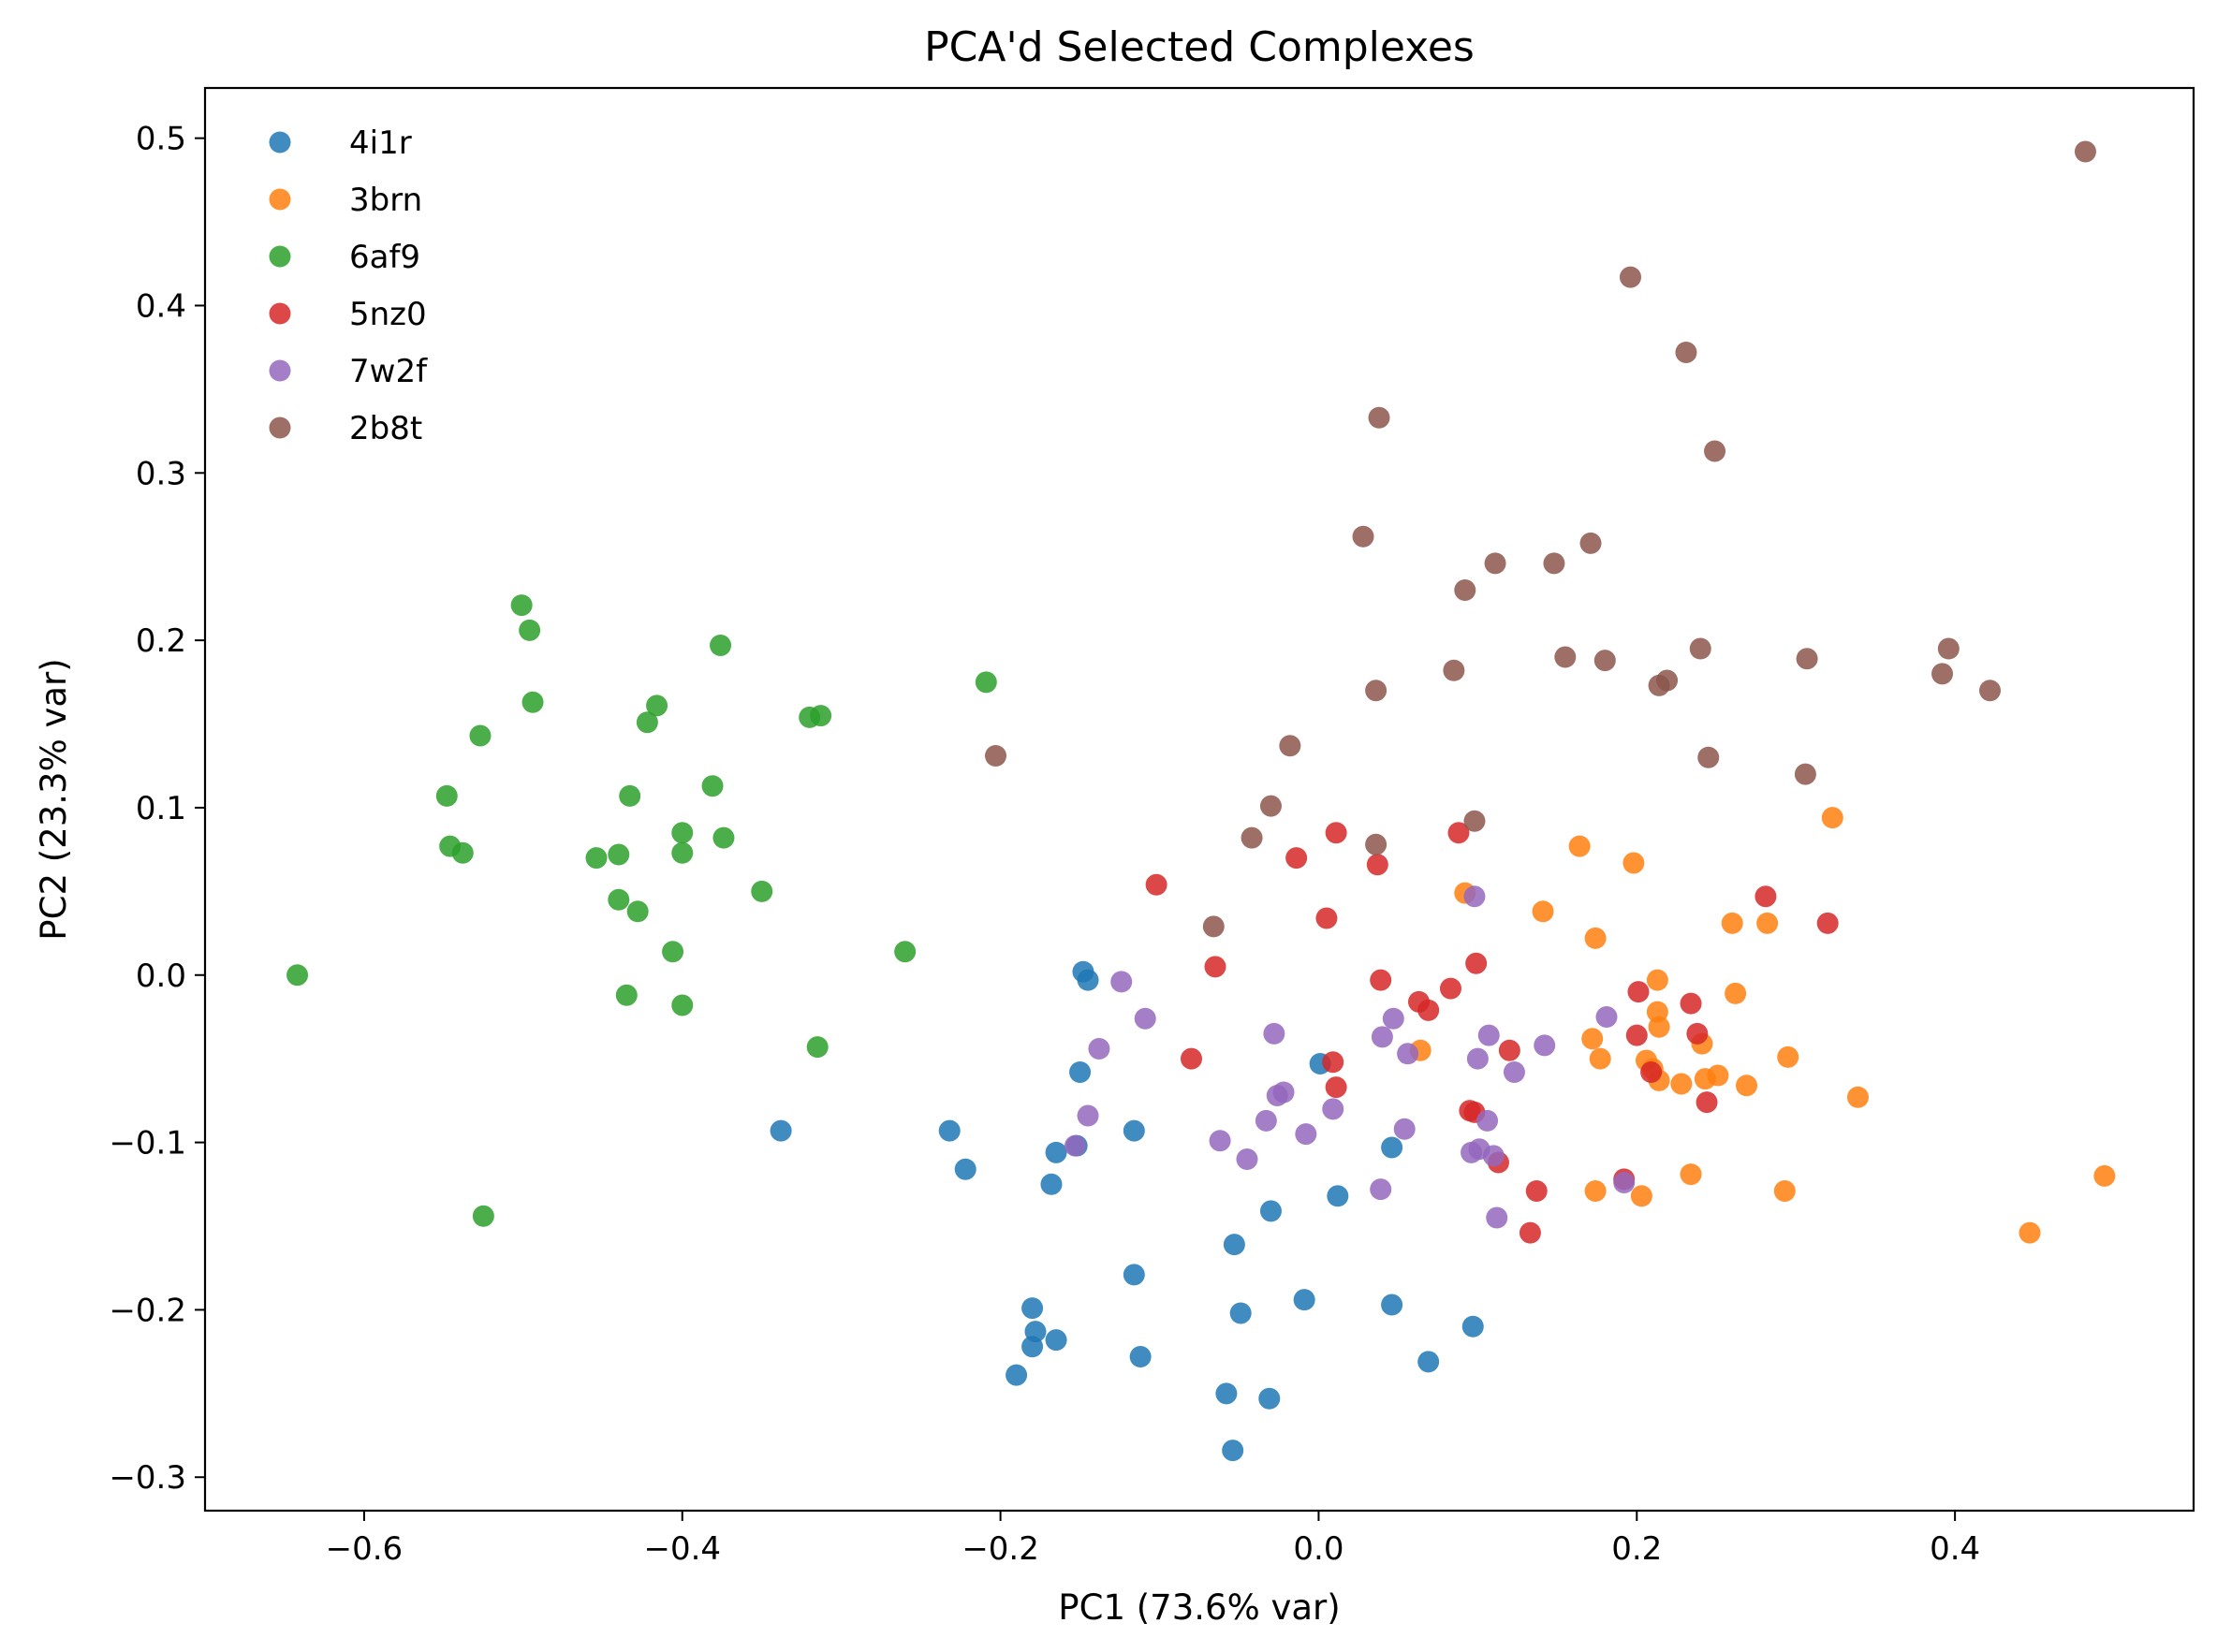 The height and width of the screenshot is (1652, 2217). I want to click on y-tick-label: −0.2, so click(147, 1310).